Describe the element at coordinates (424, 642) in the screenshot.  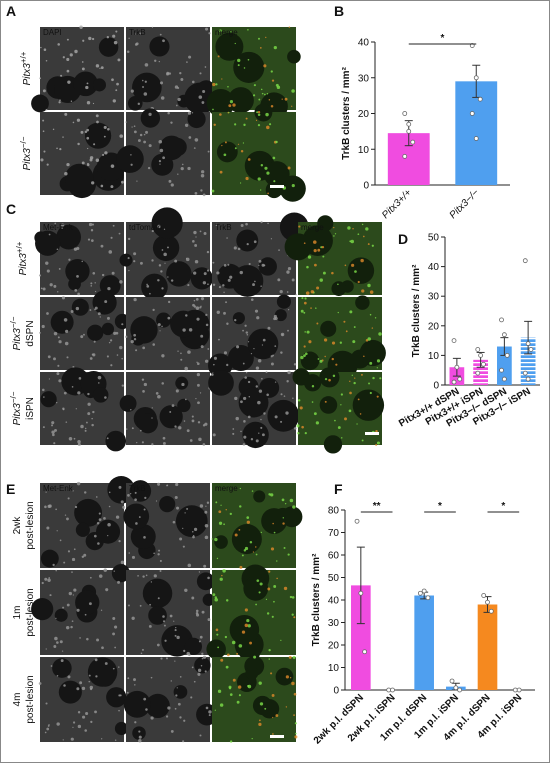
I see `bar` at that location.